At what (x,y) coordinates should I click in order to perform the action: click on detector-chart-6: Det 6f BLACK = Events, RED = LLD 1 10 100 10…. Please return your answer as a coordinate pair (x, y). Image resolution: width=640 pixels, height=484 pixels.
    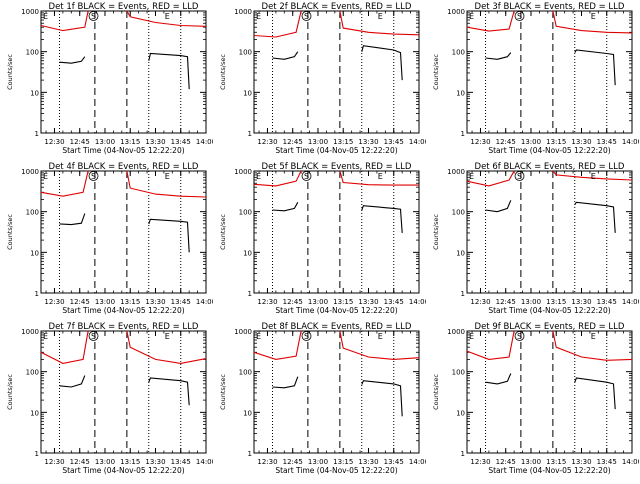
    Looking at the image, I should click on (536, 238).